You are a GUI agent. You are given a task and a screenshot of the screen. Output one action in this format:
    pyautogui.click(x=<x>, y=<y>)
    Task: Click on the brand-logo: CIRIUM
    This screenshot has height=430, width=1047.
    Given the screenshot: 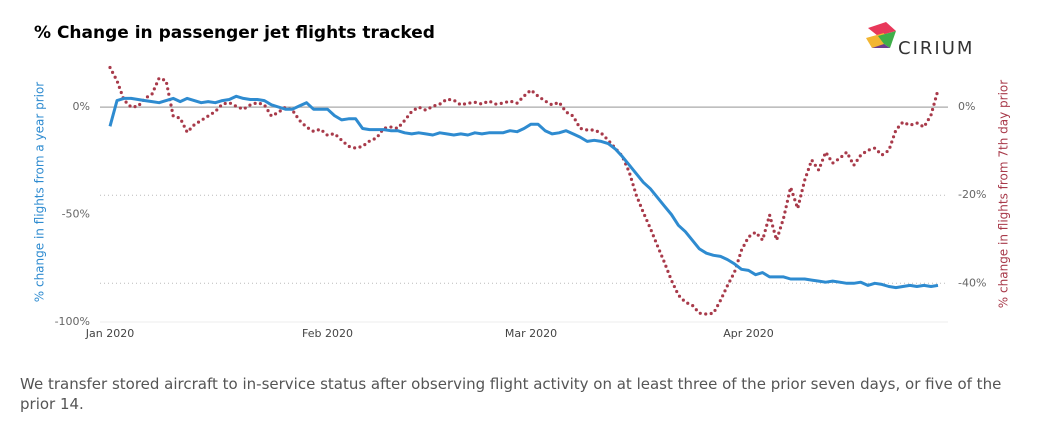 What is the action you would take?
    pyautogui.click(x=920, y=40)
    